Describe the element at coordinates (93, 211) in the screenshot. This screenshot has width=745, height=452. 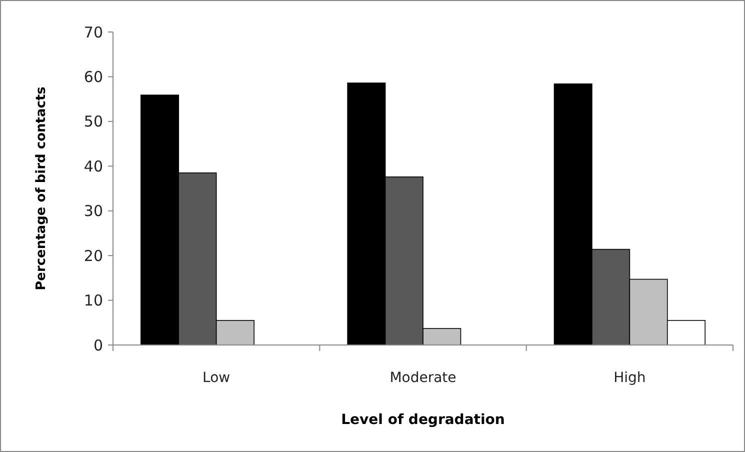
I see `y-tick-label: 30` at that location.